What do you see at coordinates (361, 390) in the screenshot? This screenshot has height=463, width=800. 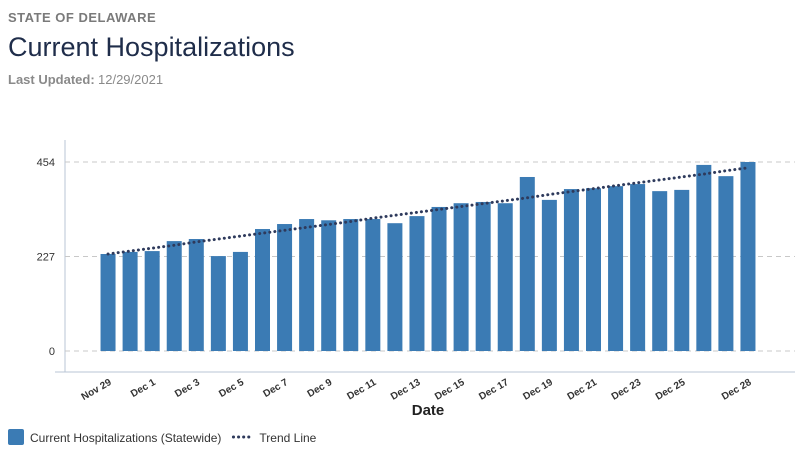 I see `x-tick-label: Dec 11` at bounding box center [361, 390].